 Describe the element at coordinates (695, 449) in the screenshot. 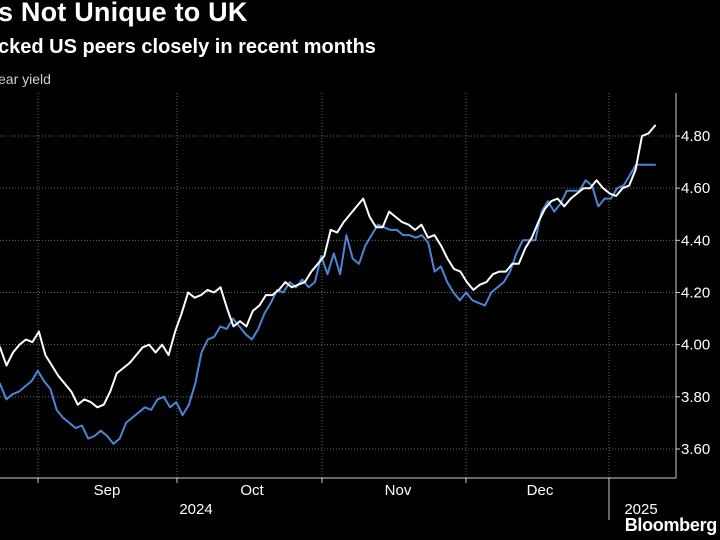

I see `y-tick-label: 3.60` at that location.